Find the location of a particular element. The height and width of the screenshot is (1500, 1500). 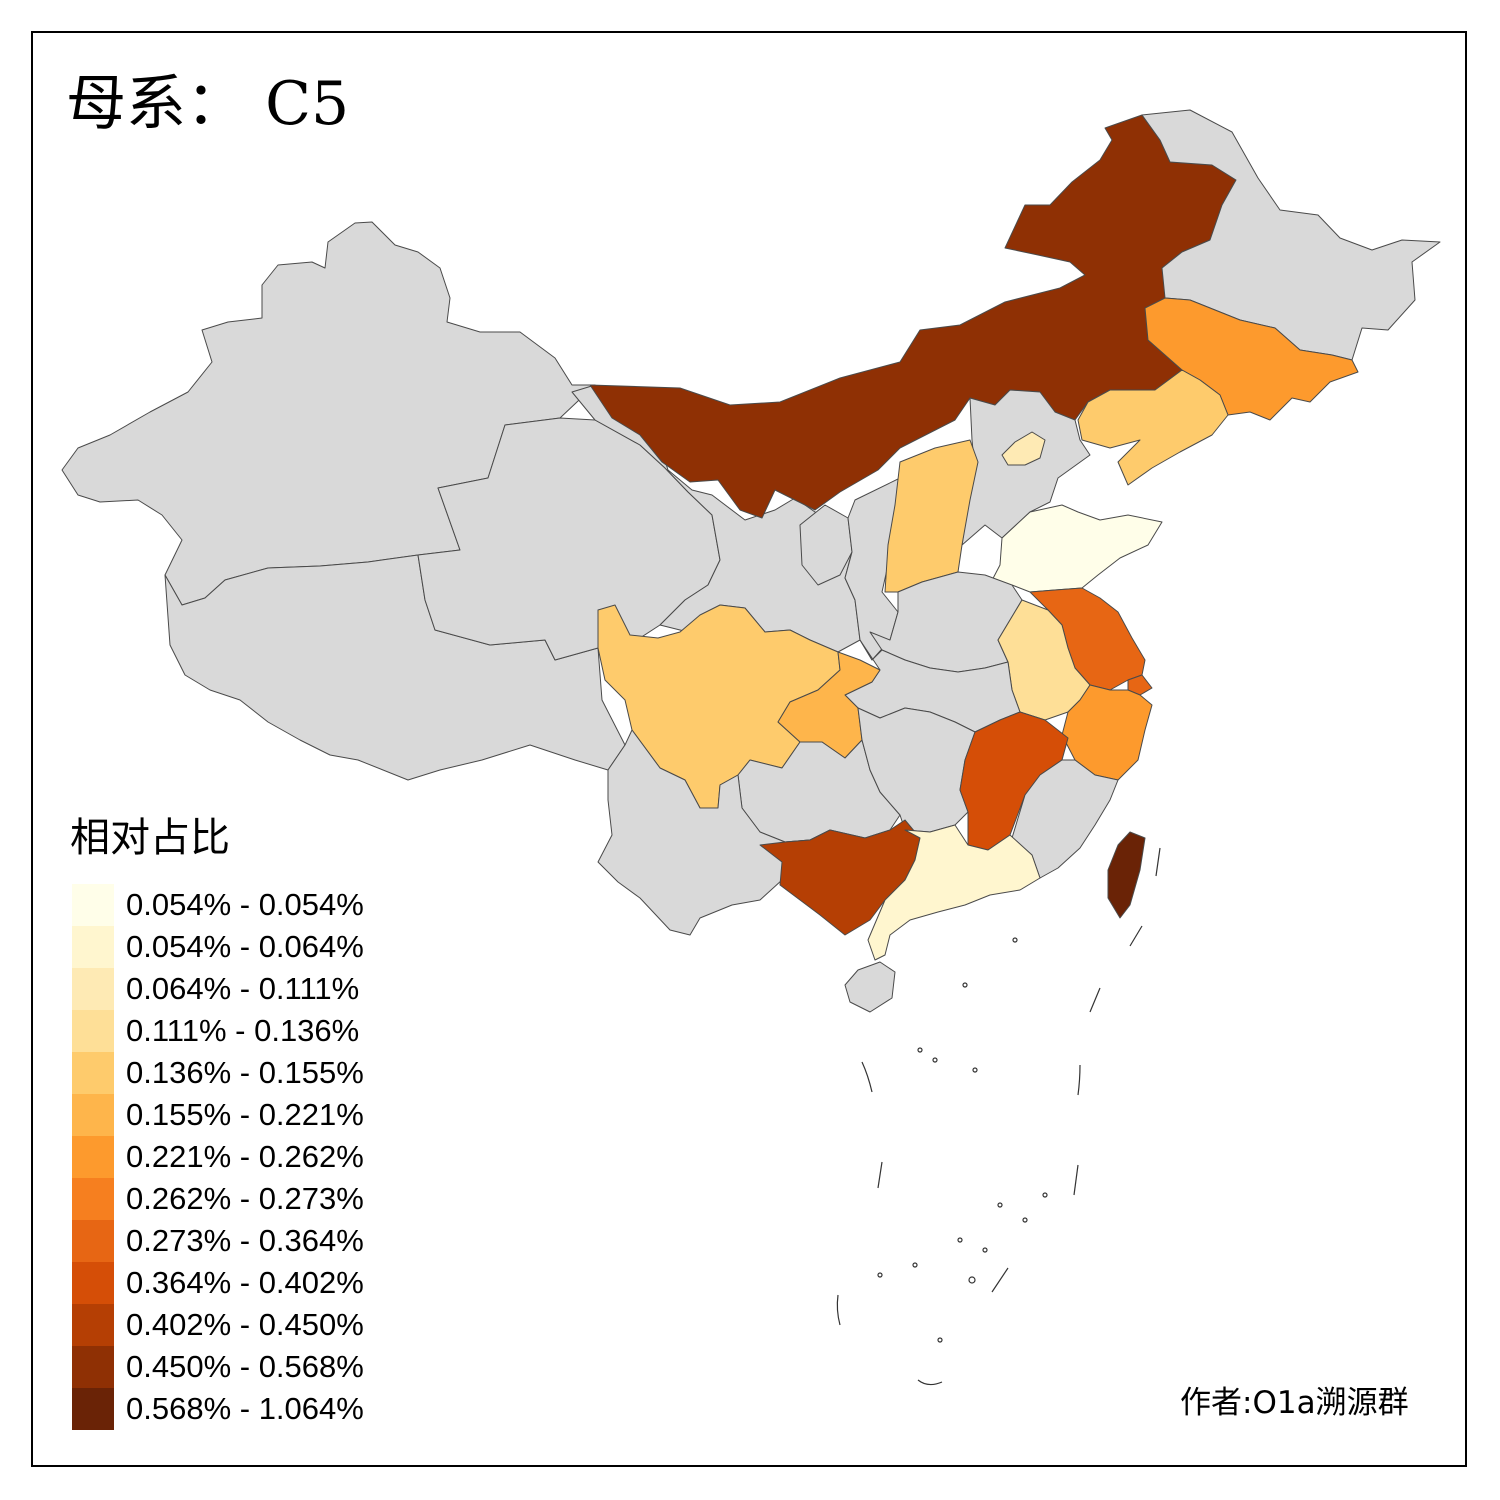

legend-item: 0.364% - 0.402% is located at coordinates (252, 1283).